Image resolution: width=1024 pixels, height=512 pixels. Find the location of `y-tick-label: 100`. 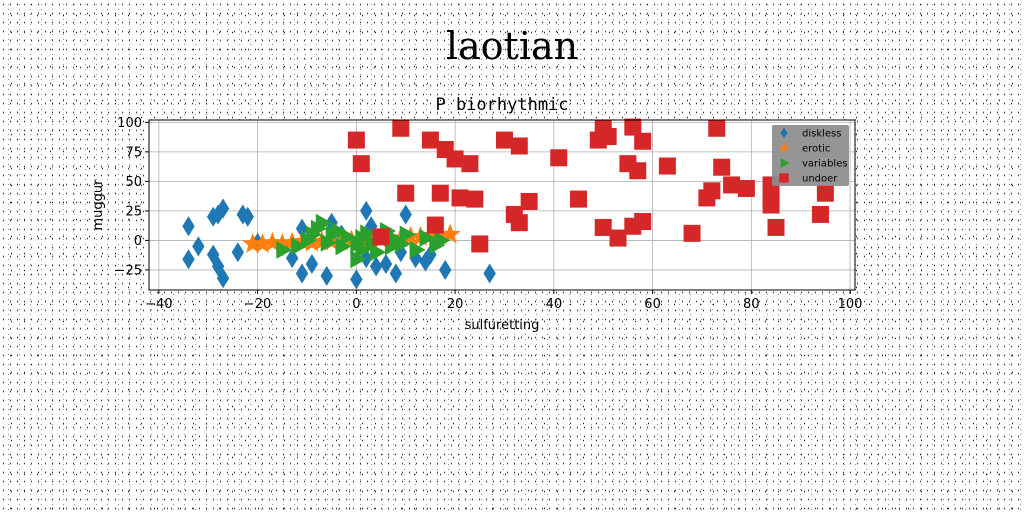

y-tick-label: 100 is located at coordinates (129, 123).